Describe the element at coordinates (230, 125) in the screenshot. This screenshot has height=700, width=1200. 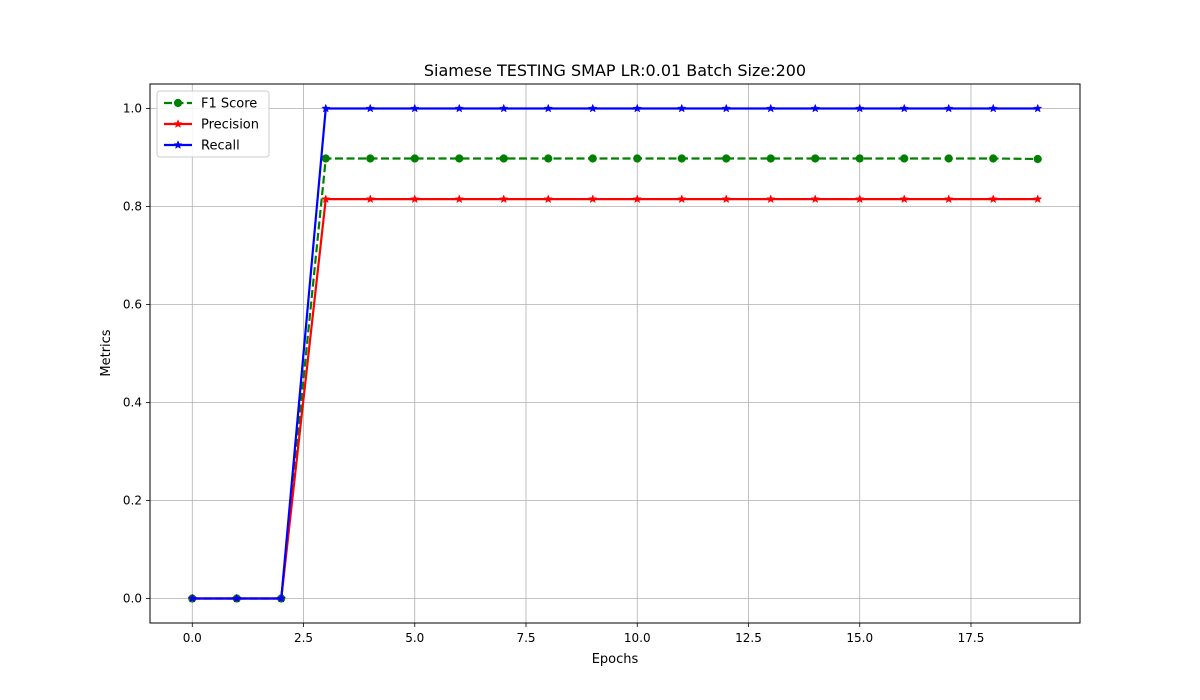
I see `legend-label-precision: Precision` at that location.